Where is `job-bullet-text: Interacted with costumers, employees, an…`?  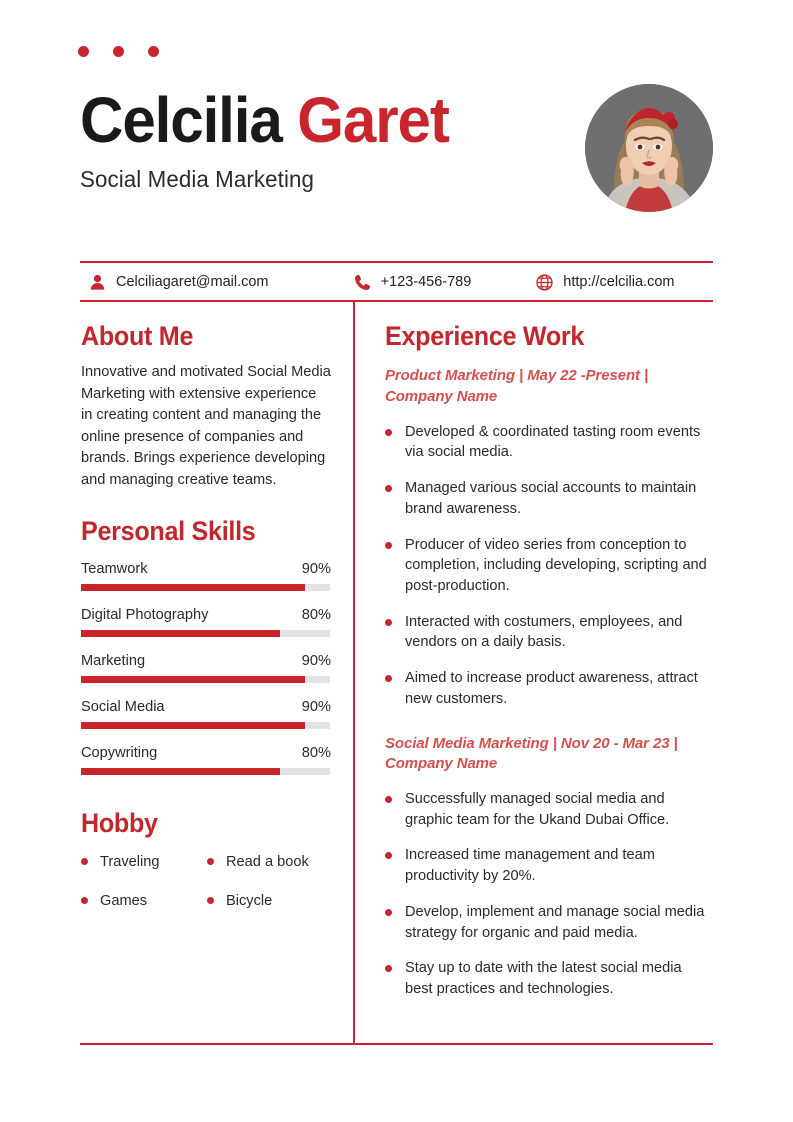 job-bullet-text: Interacted with costumers, employees, an… is located at coordinates (544, 632).